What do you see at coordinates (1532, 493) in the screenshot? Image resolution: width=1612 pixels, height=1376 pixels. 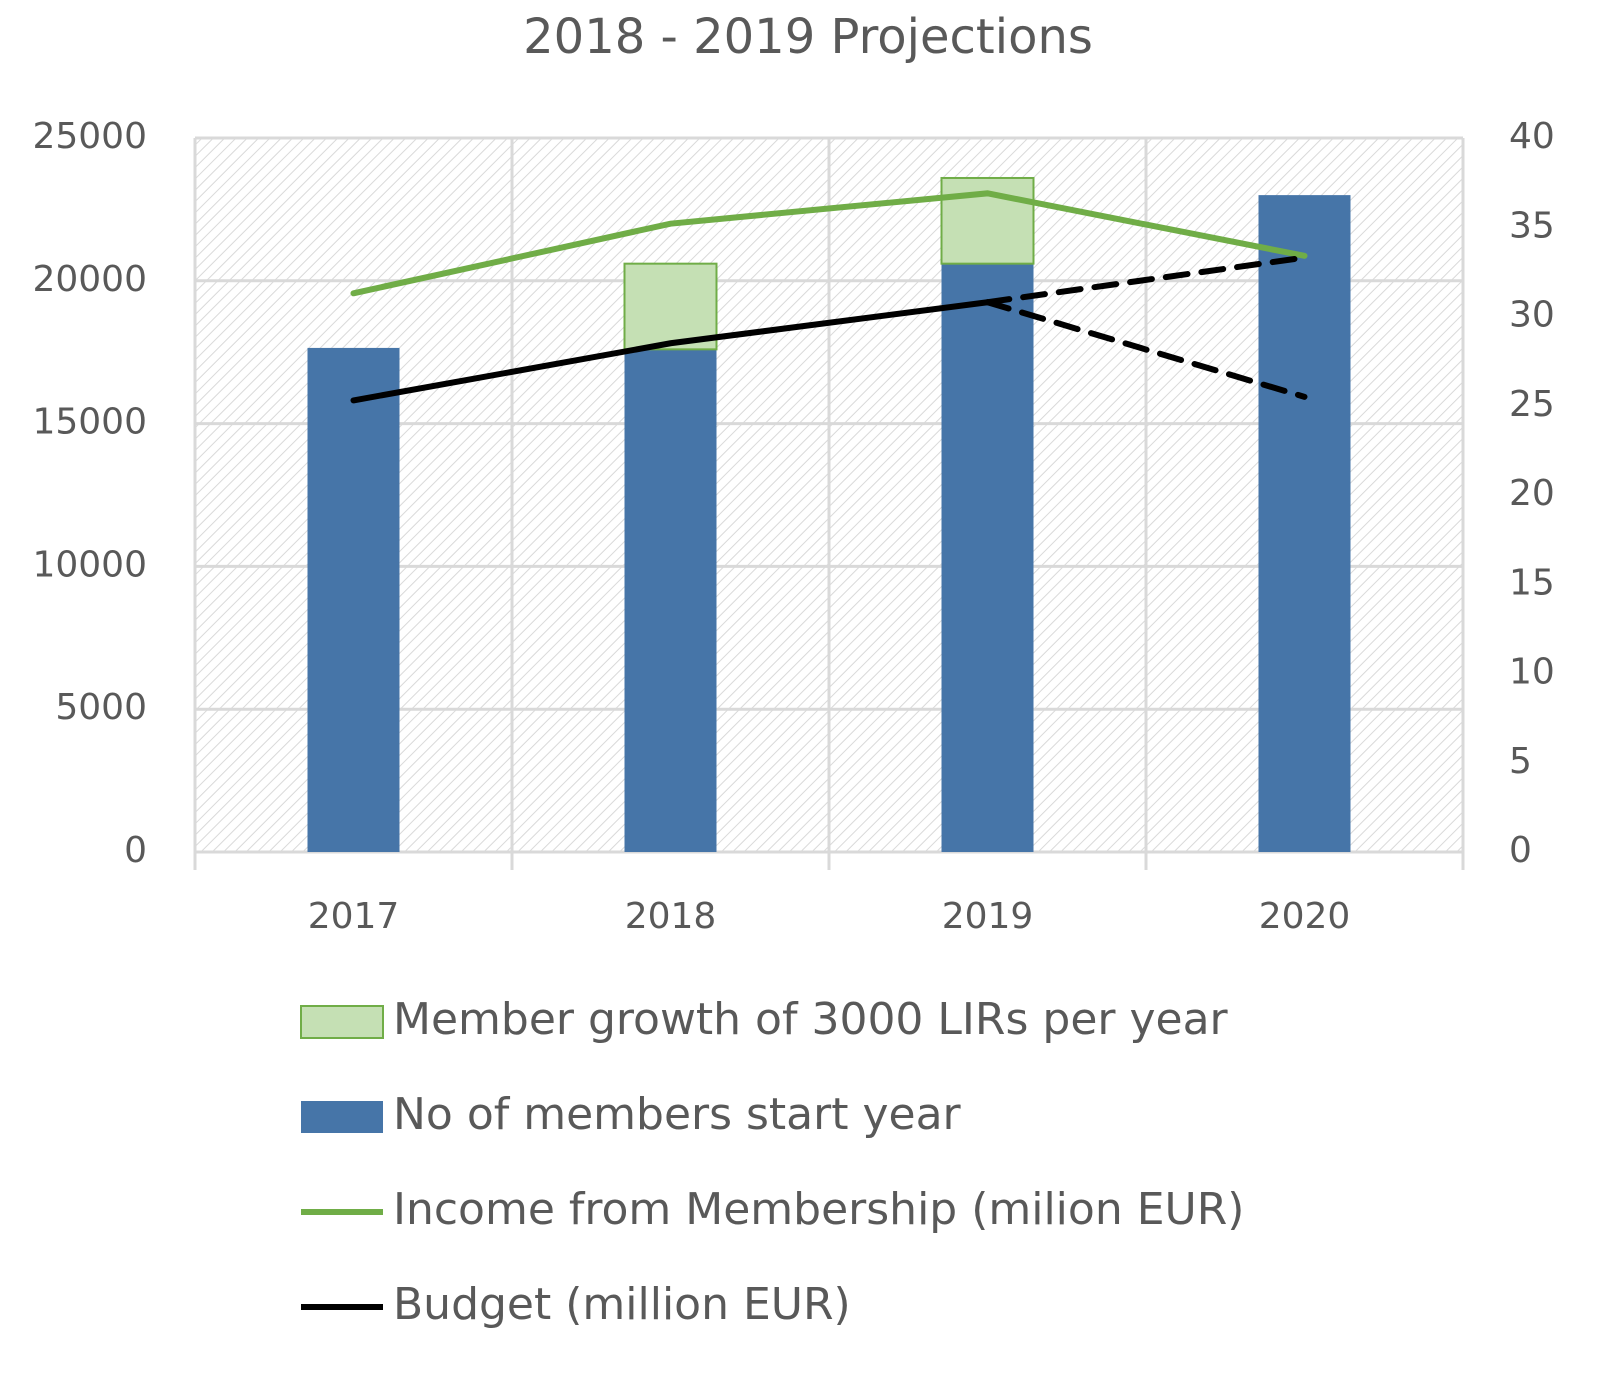 I see `y2-tick-label: 20` at bounding box center [1532, 493].